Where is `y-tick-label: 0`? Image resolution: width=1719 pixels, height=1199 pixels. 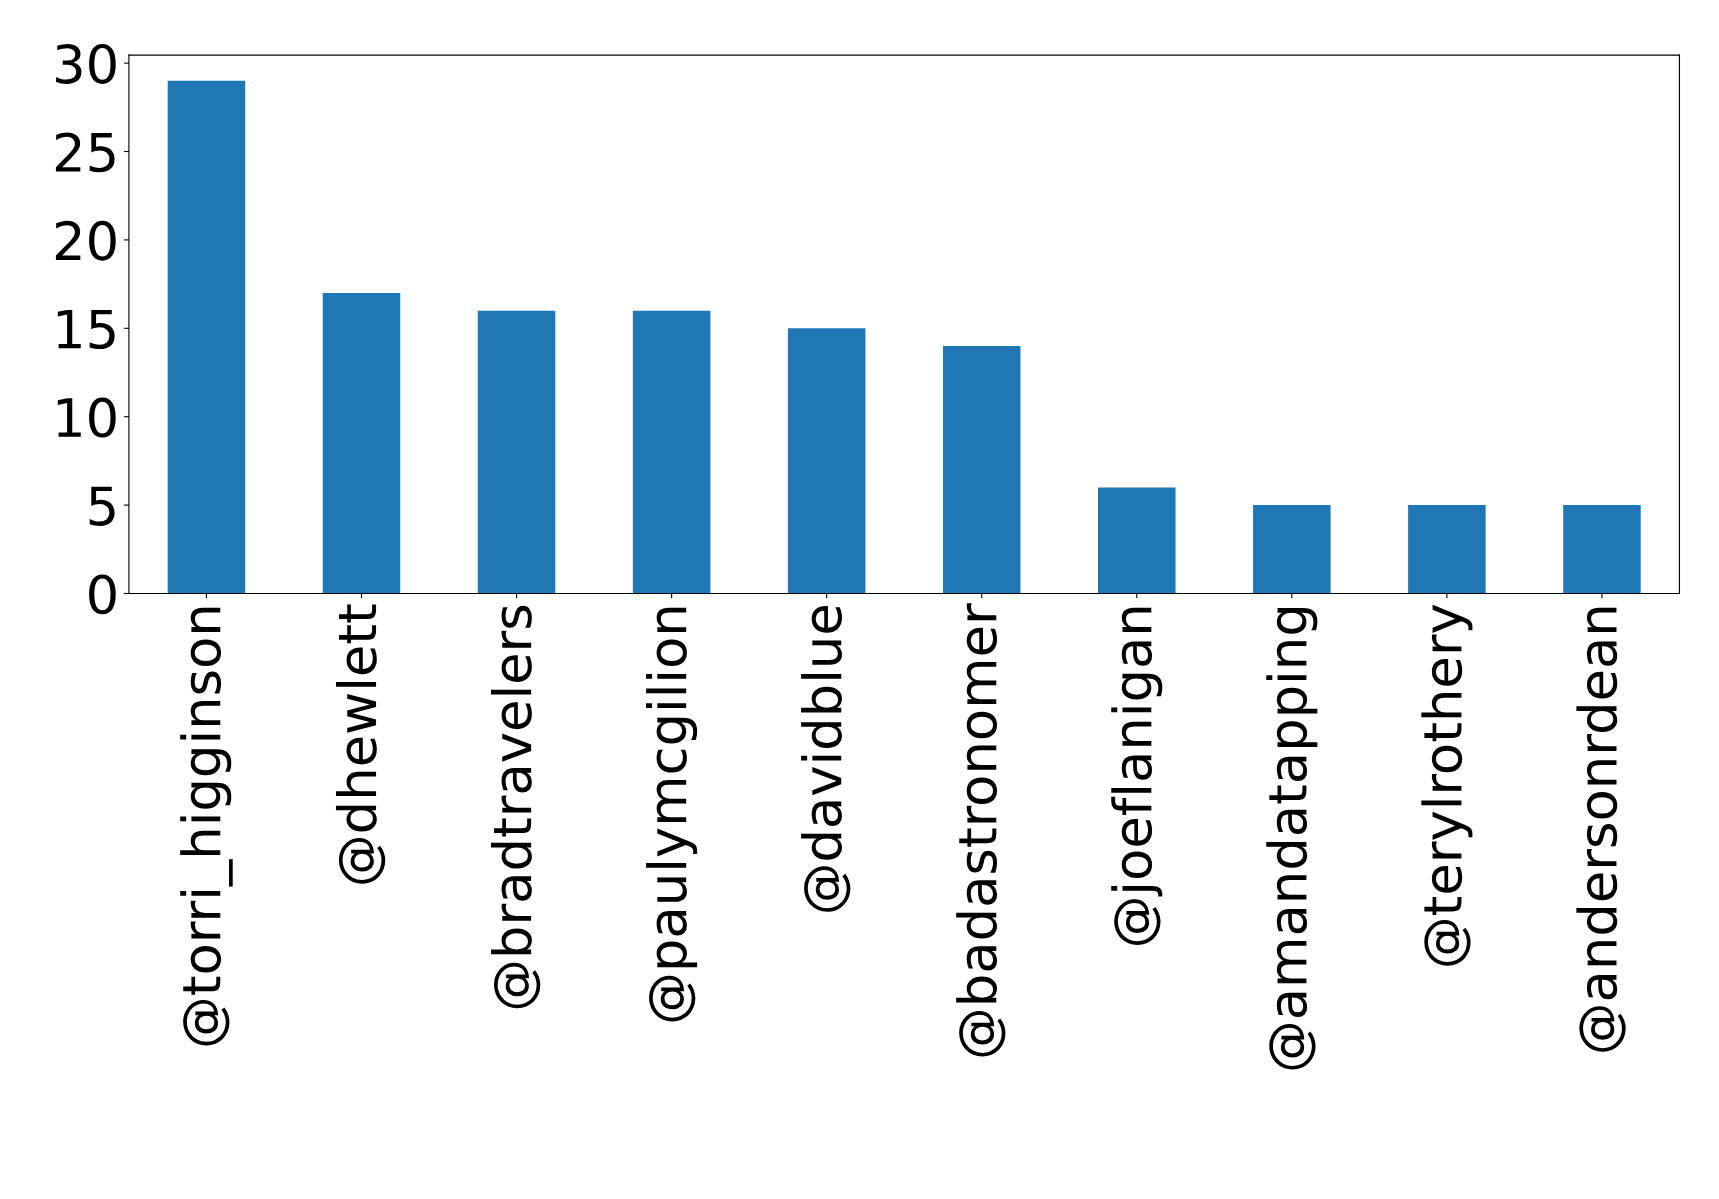
y-tick-label: 0 is located at coordinates (102, 594).